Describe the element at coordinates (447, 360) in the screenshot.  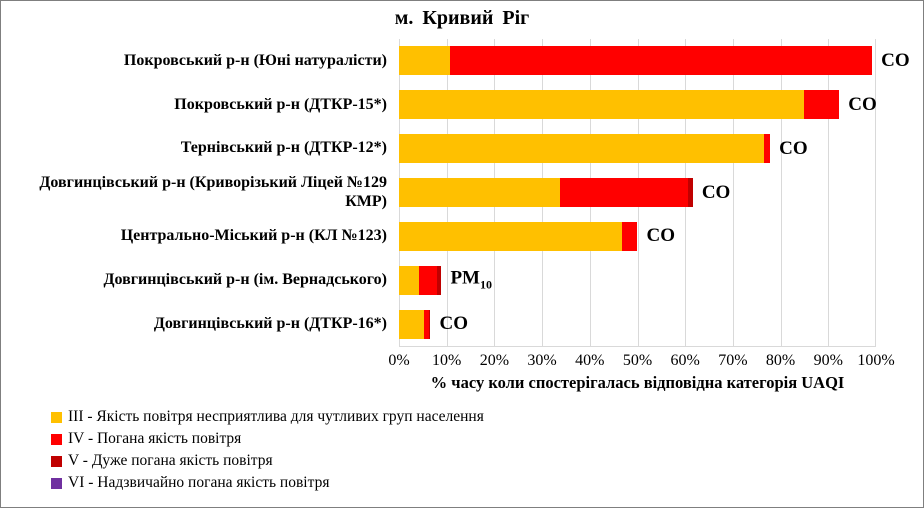
I see `x-tick-label: 10%` at that location.